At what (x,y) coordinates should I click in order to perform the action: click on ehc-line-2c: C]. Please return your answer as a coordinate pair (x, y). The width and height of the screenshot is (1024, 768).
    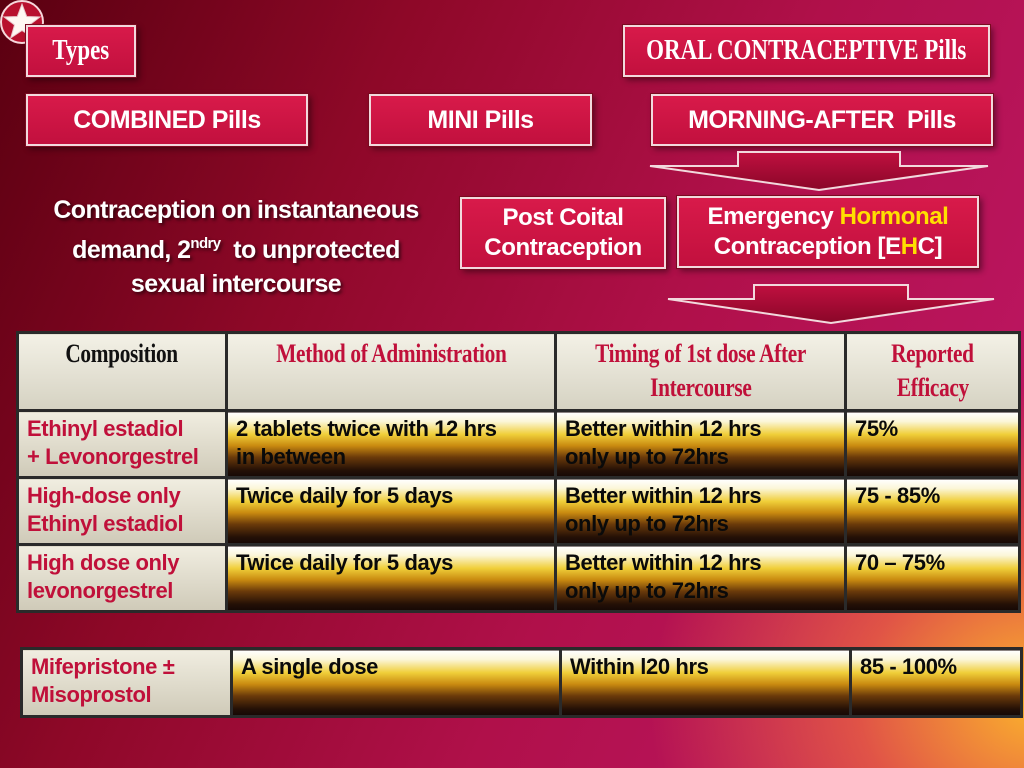
    Looking at the image, I should click on (930, 246).